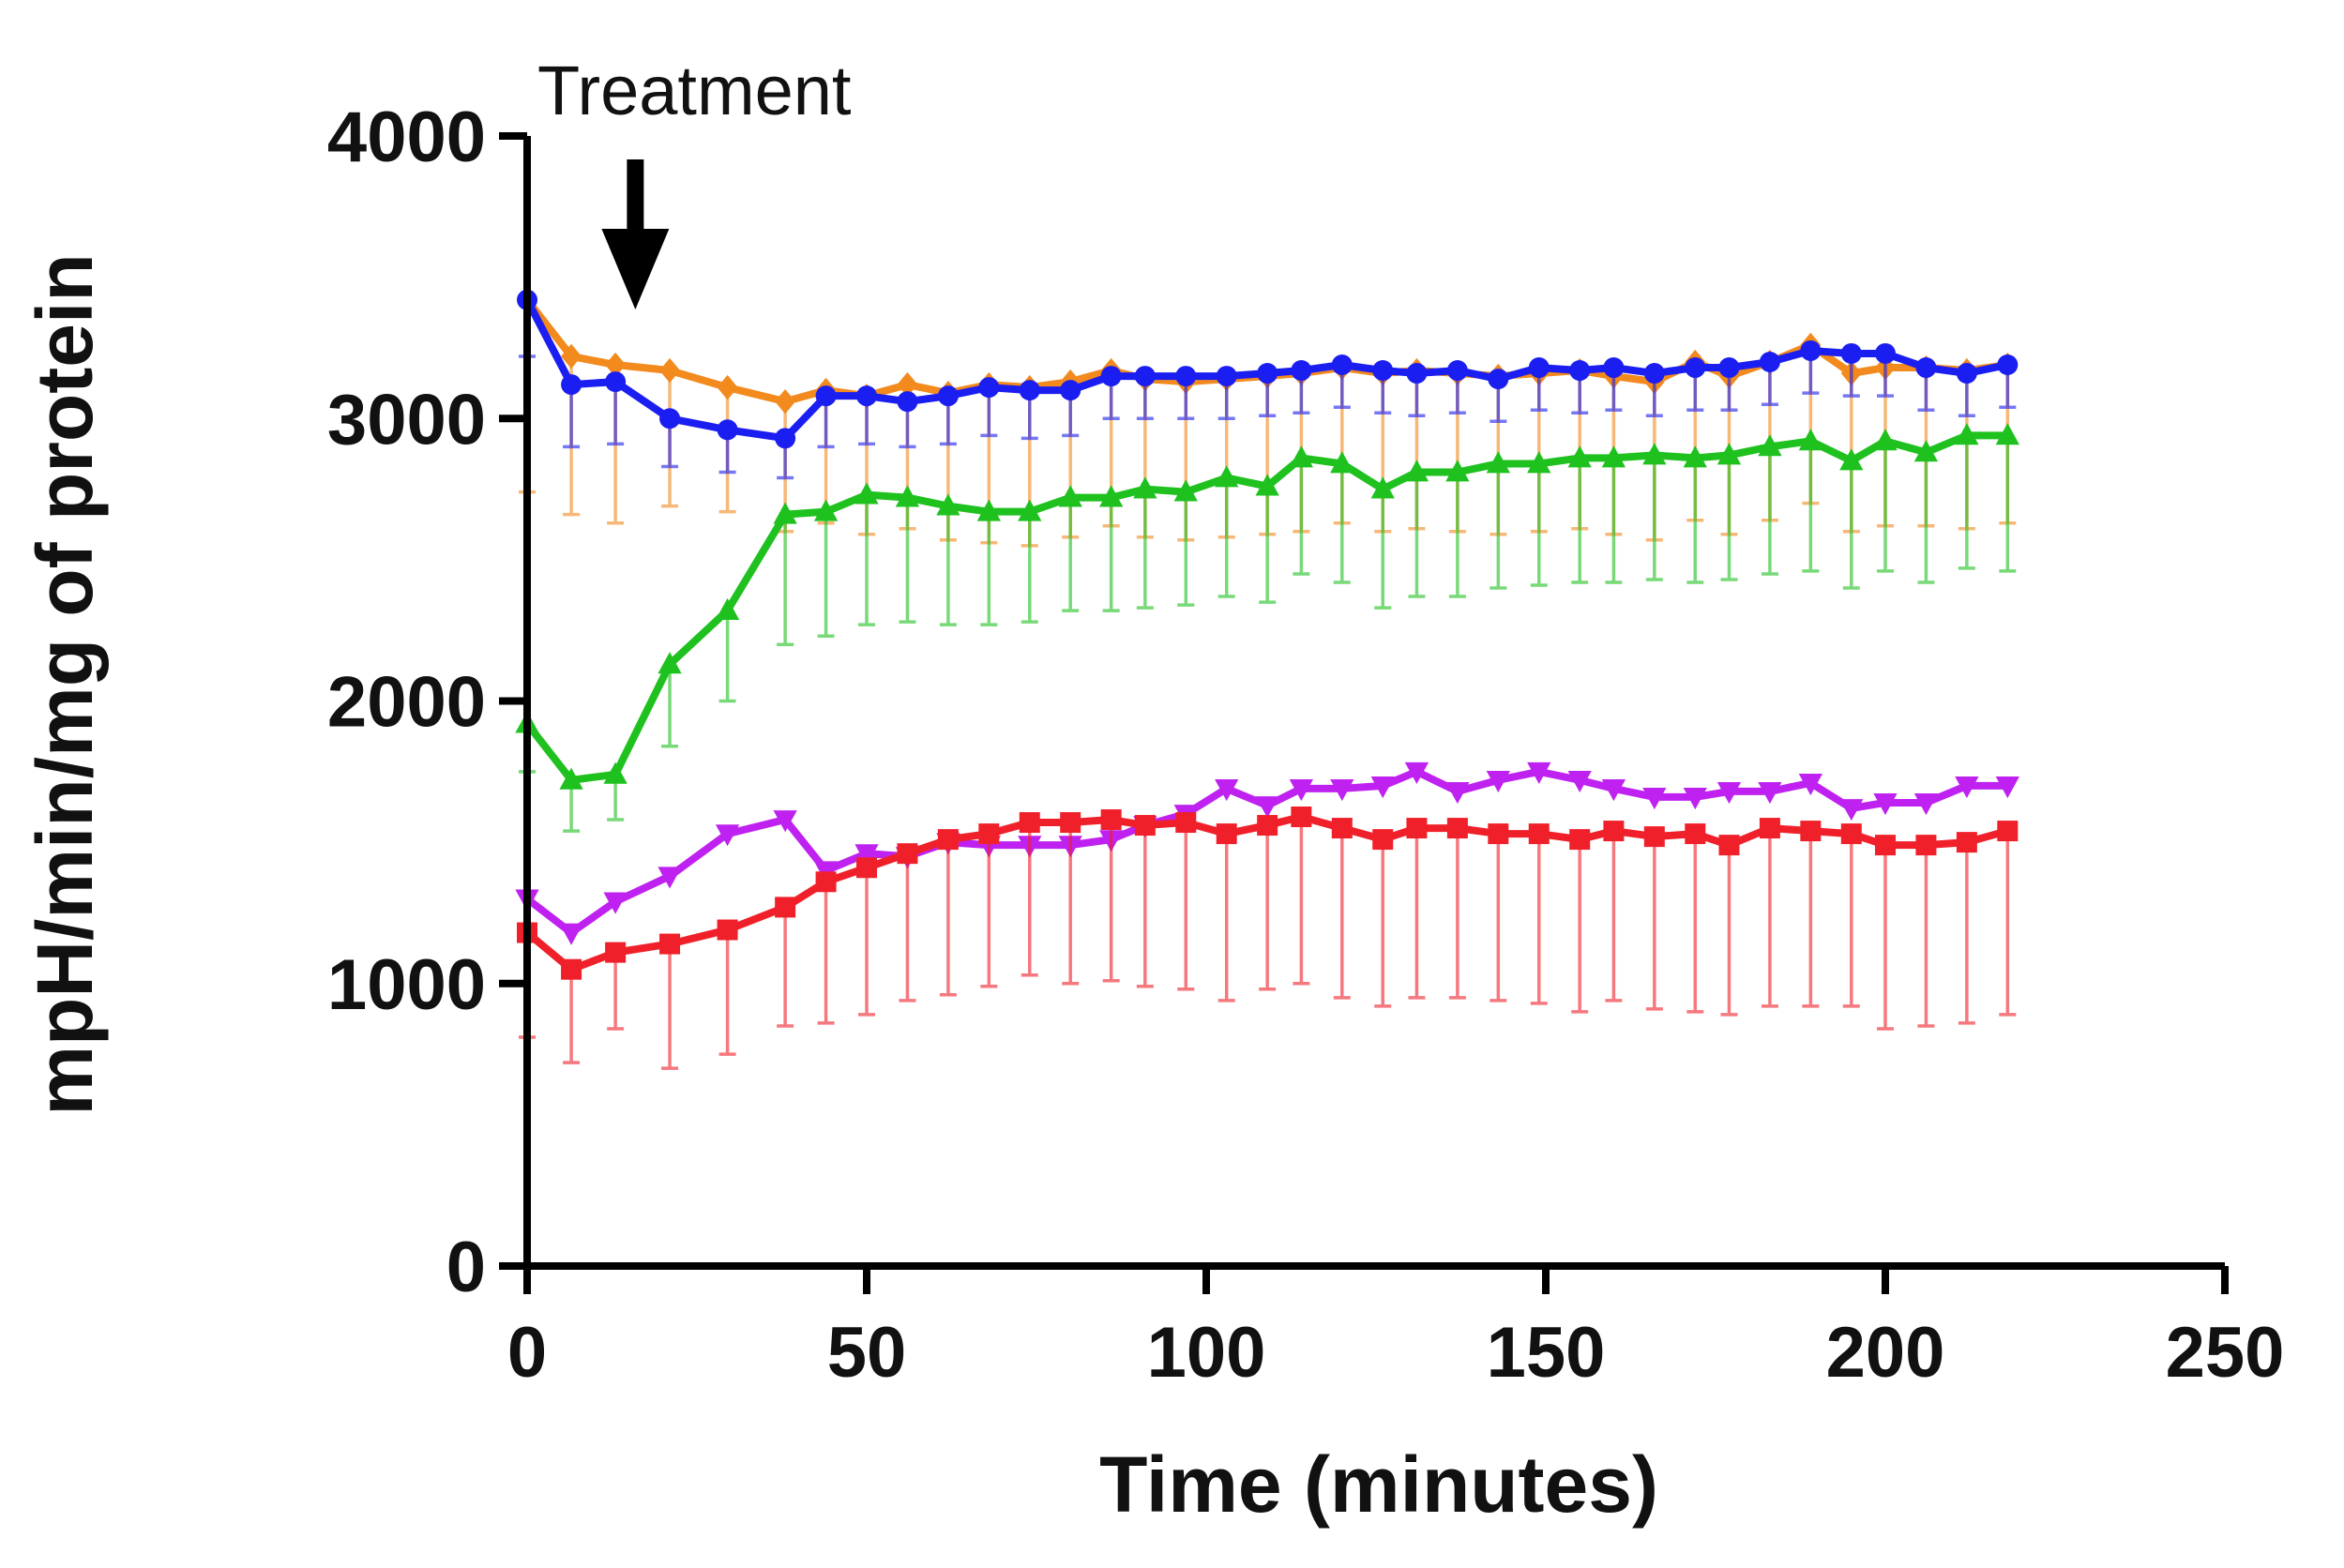 The width and height of the screenshot is (2344, 1568). What do you see at coordinates (1395, 1329) in the screenshot?
I see `x-ticks: 0 50 100 150 200 250` at bounding box center [1395, 1329].